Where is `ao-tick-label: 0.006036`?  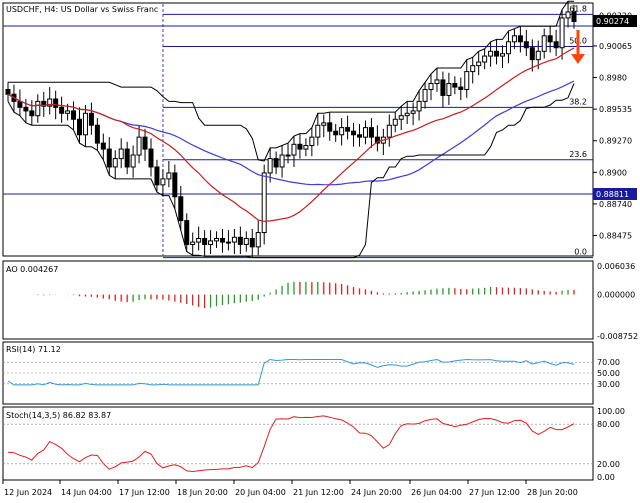 ao-tick-label: 0.006036 is located at coordinates (616, 266).